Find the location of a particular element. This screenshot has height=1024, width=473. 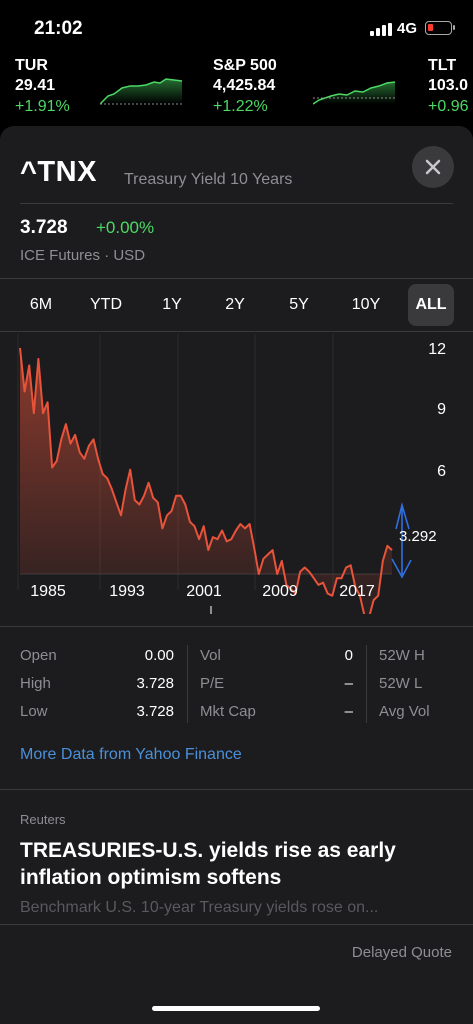

range-tabs: 6M YTD 1Y 2Y 5Y 10Y ALL is located at coordinates (236, 305).